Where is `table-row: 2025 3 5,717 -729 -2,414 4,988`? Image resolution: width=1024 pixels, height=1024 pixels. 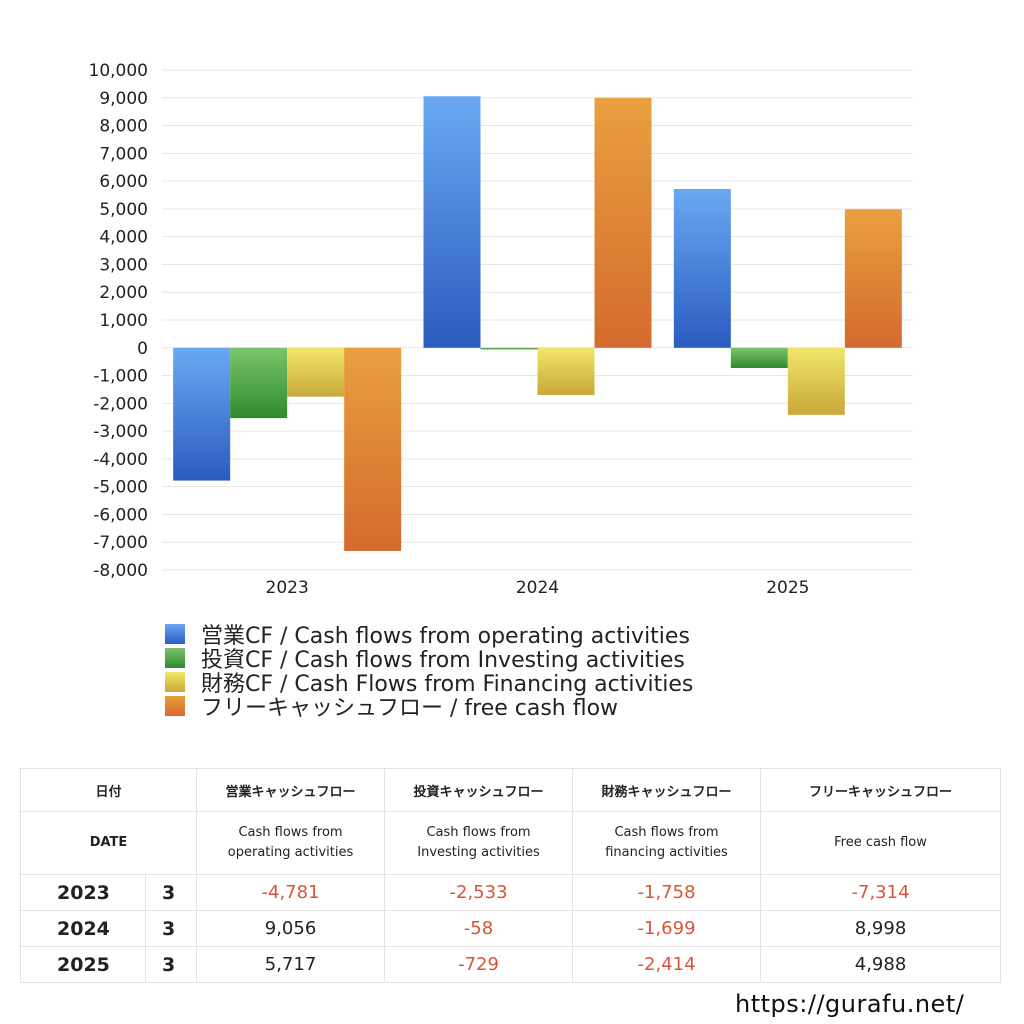 table-row: 2025 3 5,717 -729 -2,414 4,988 is located at coordinates (511, 964).